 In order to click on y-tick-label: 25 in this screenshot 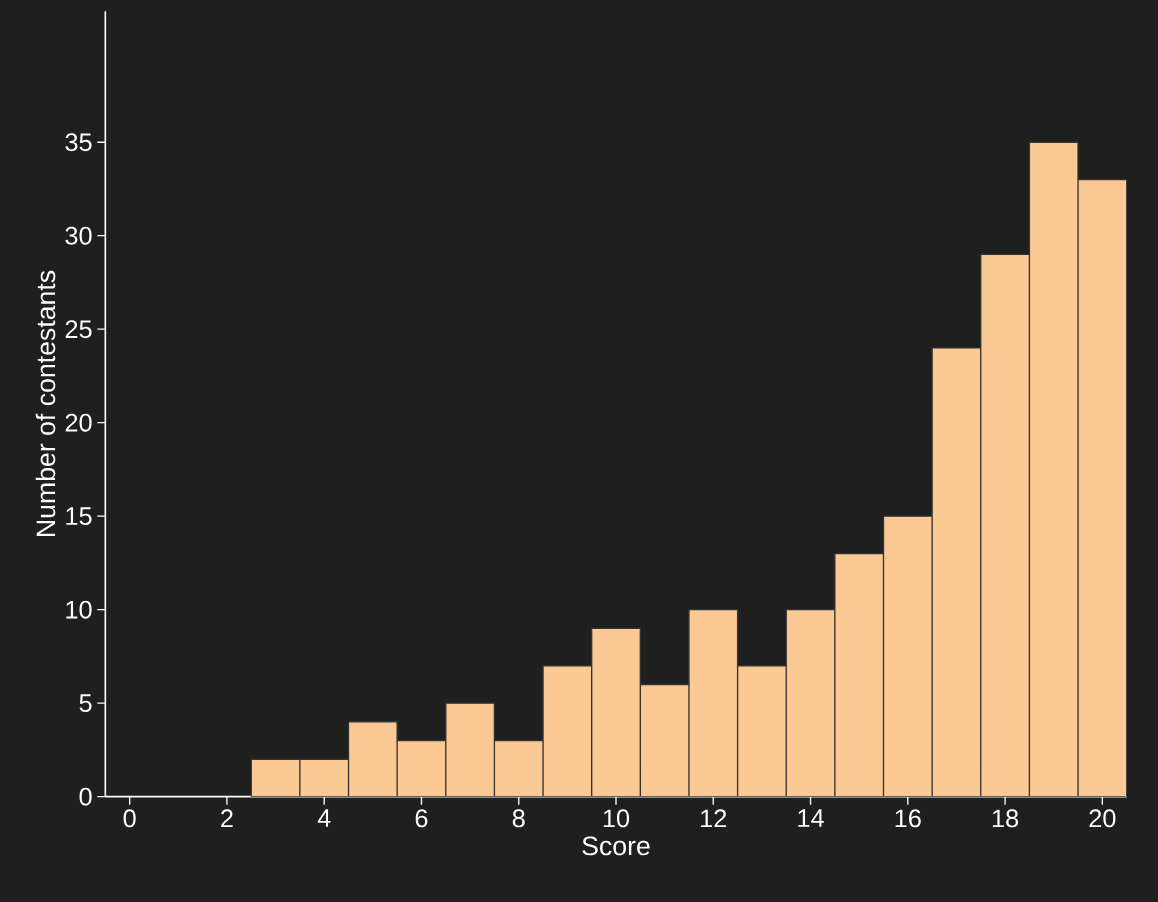, I will do `click(78, 329)`.